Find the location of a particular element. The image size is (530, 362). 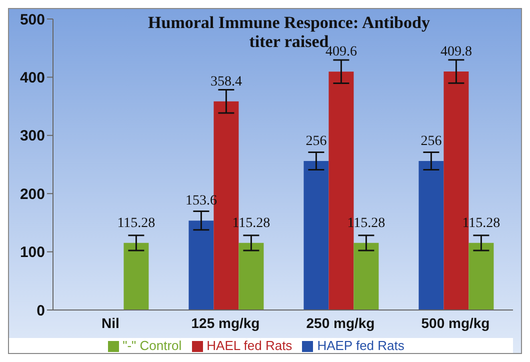

data-label: 409.8 is located at coordinates (456, 52).